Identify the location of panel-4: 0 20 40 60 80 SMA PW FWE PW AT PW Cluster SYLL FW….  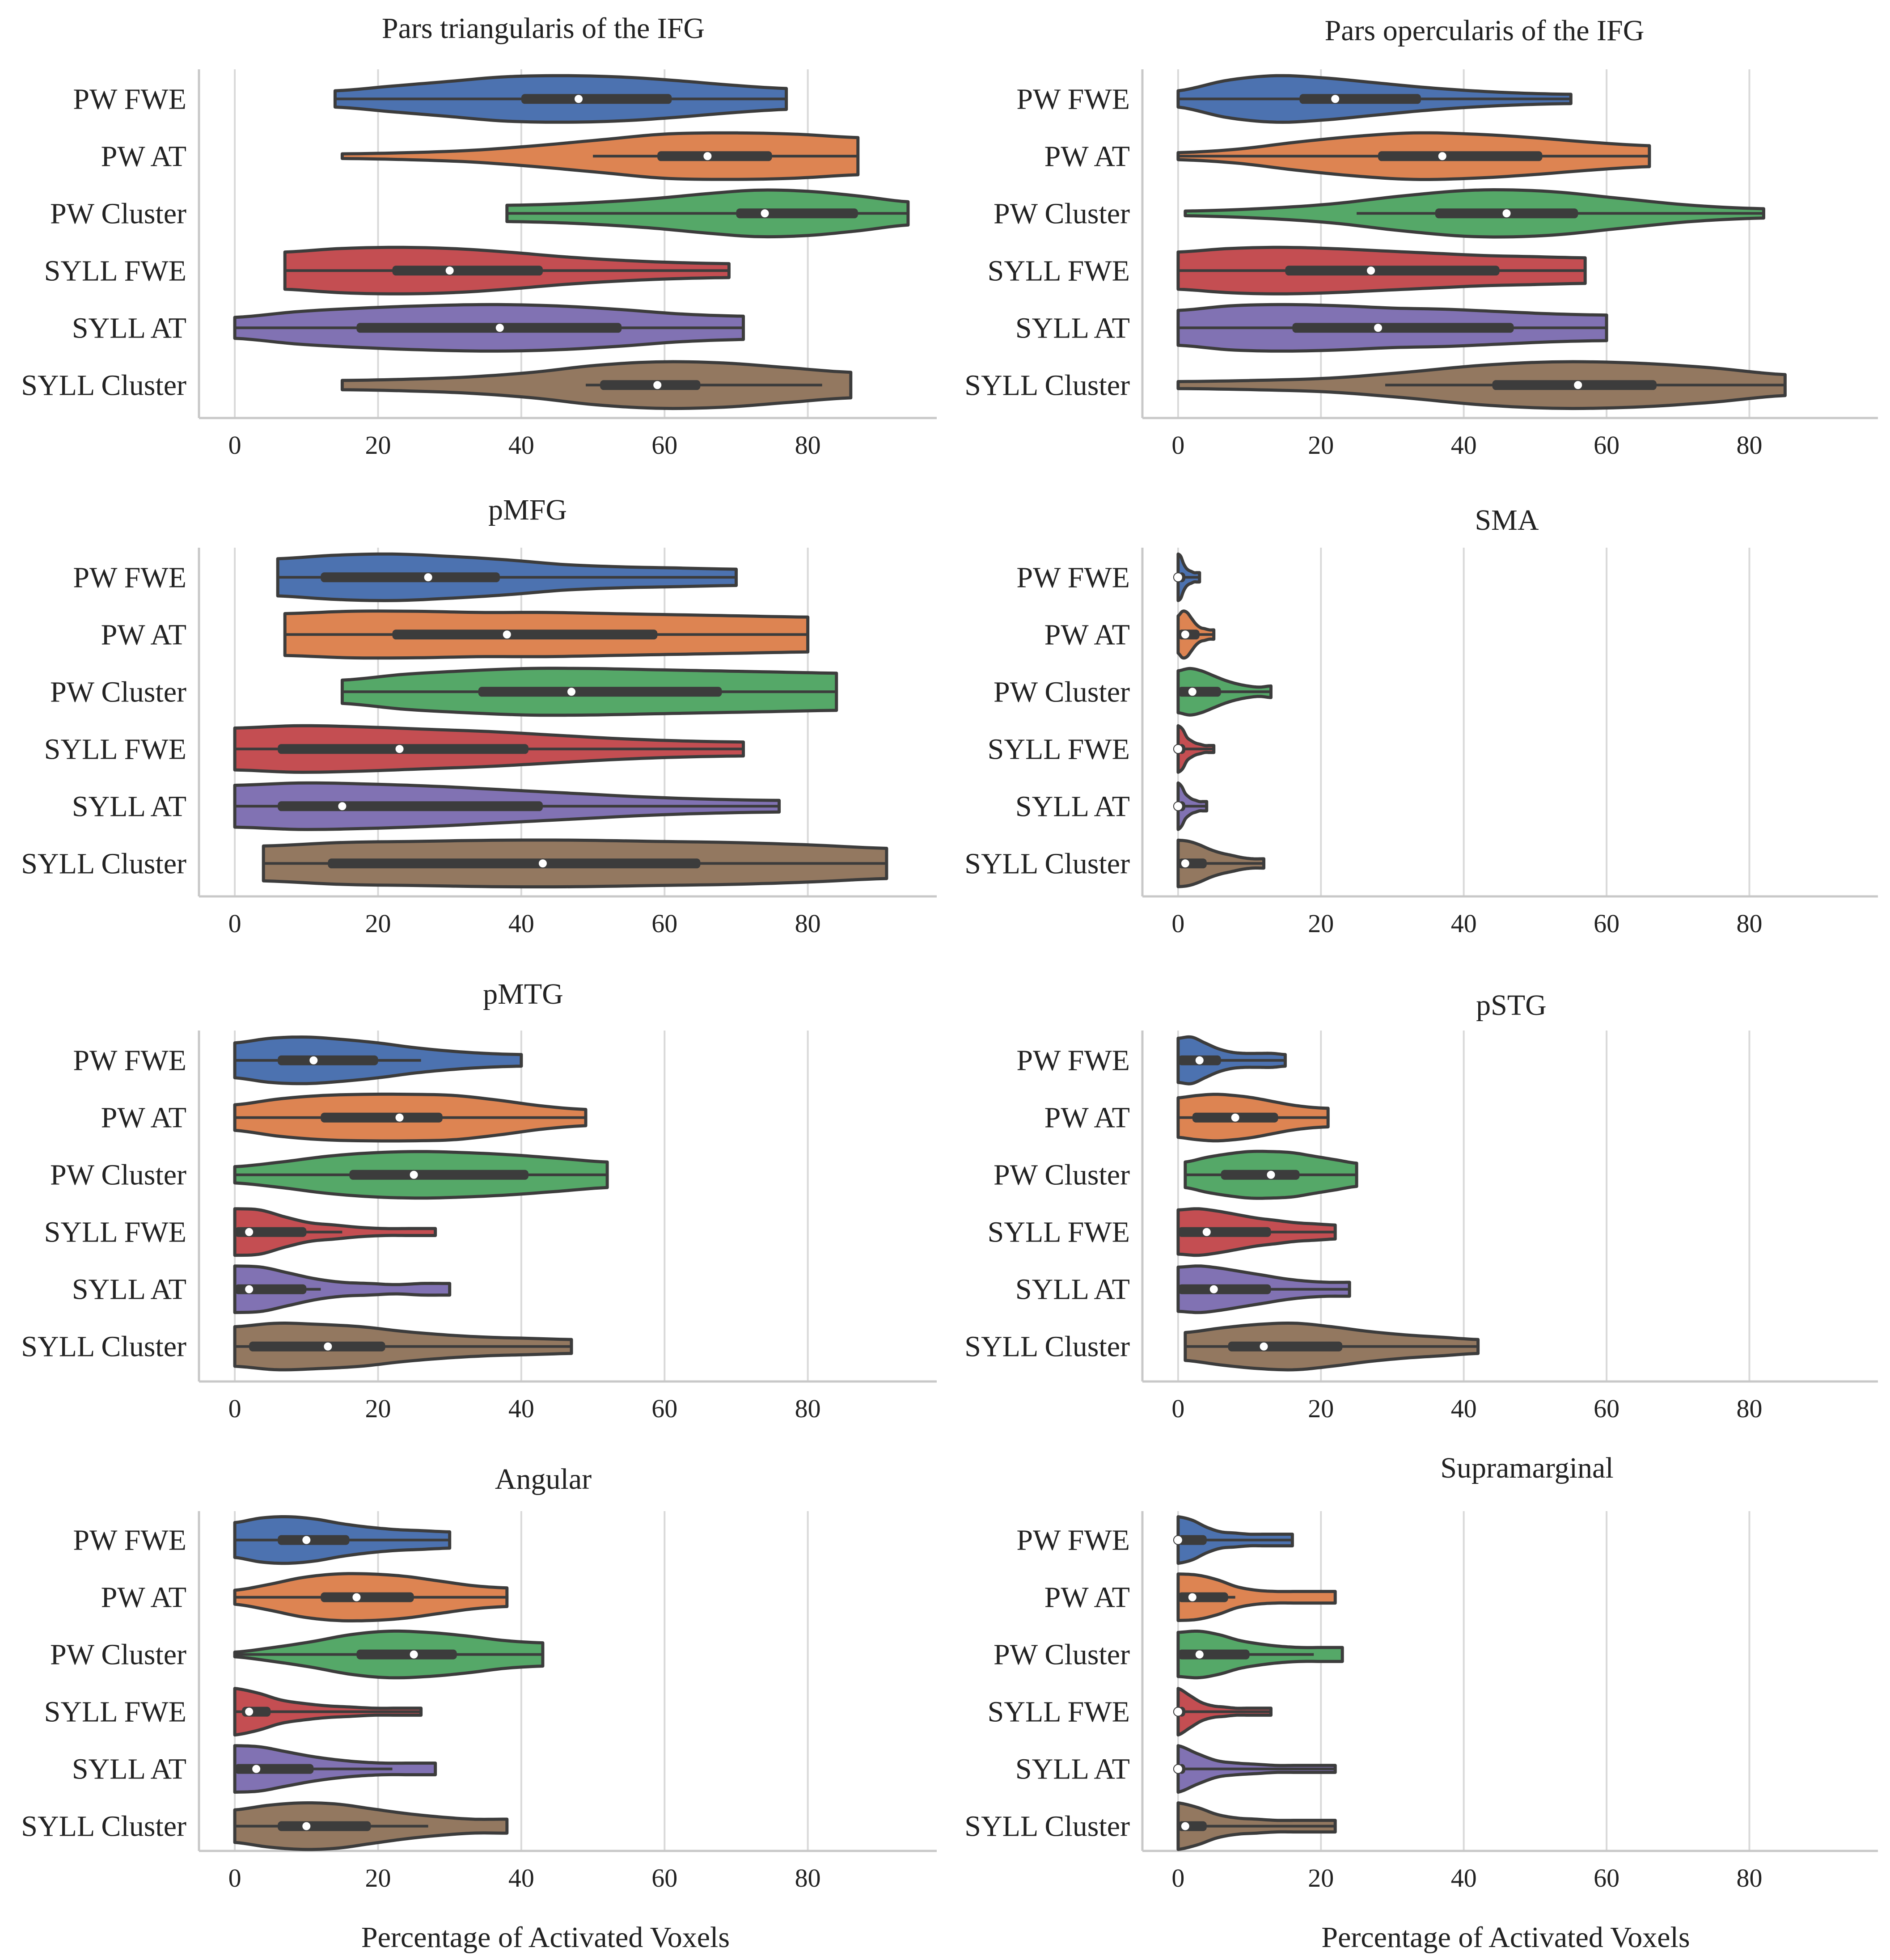
(1421, 721).